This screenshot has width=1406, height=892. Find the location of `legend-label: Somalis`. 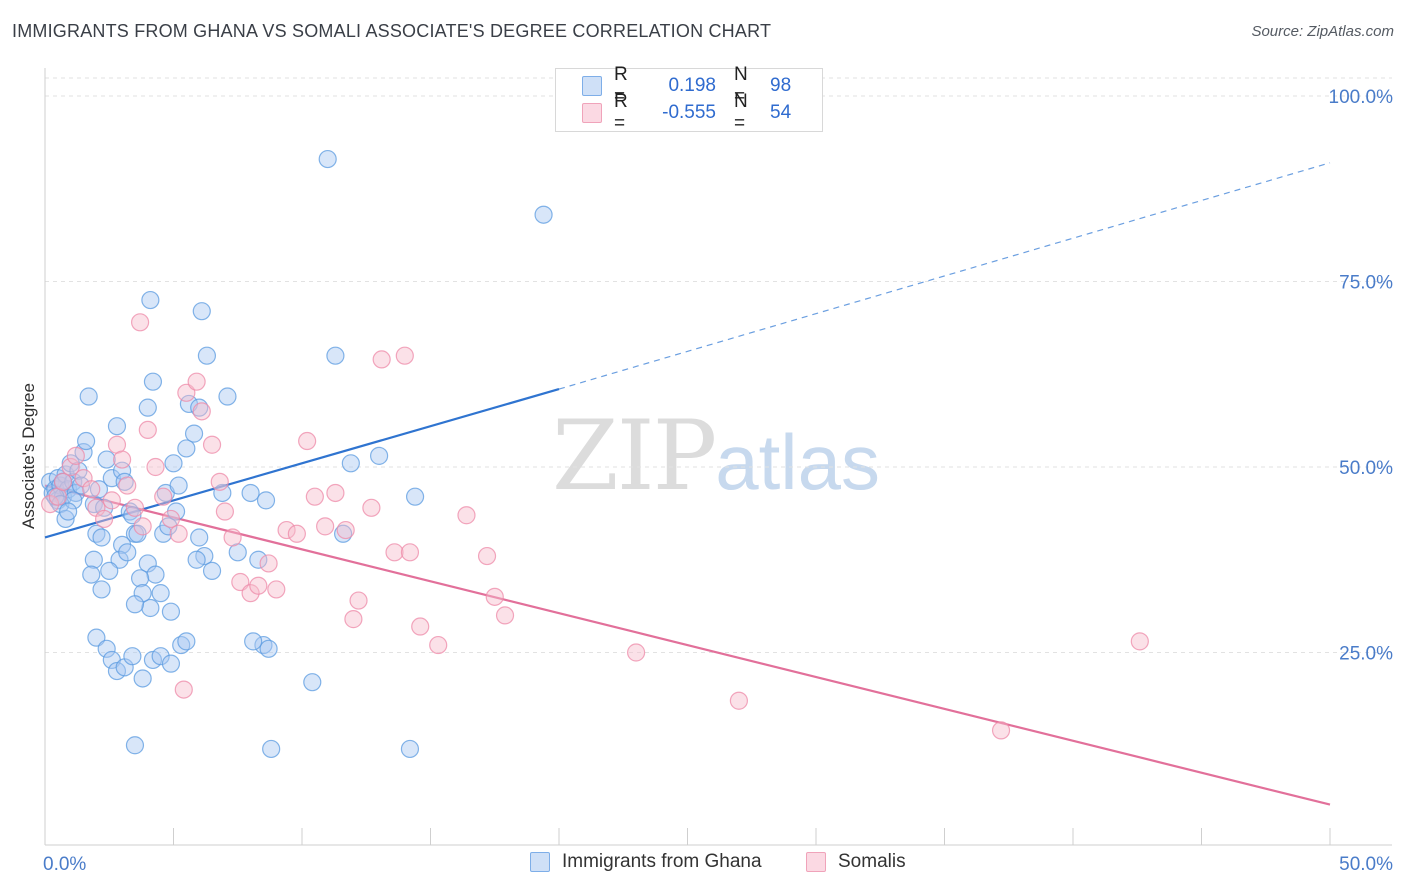

legend-label: Somalis is located at coordinates (872, 861).